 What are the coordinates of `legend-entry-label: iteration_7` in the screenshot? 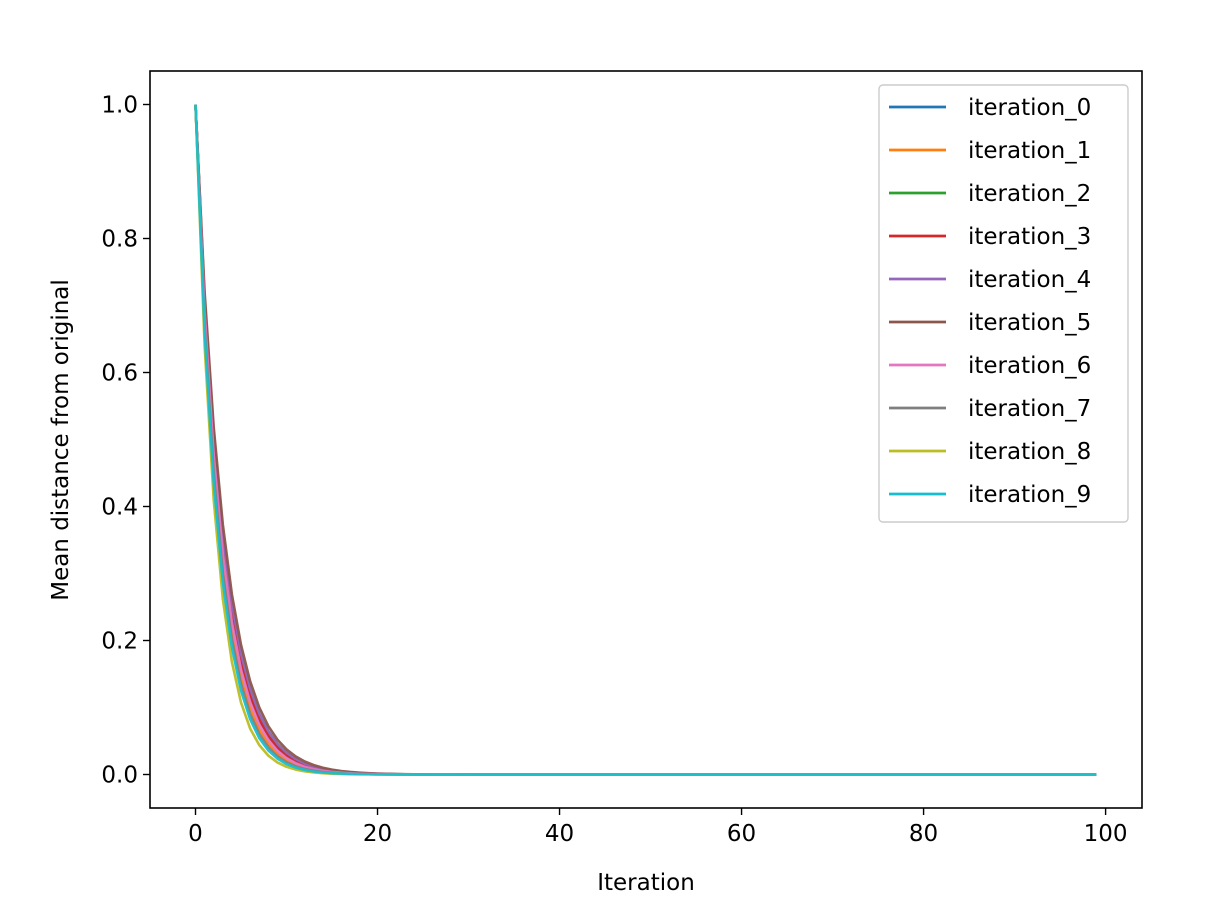 It's located at (1029, 409).